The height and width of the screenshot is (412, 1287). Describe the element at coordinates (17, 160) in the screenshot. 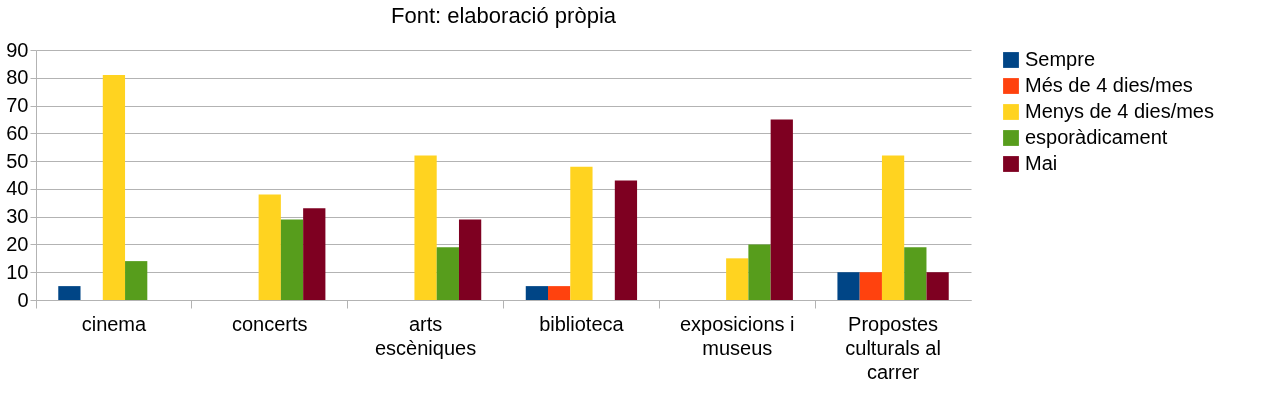

I see `y-tick-label: 50` at that location.